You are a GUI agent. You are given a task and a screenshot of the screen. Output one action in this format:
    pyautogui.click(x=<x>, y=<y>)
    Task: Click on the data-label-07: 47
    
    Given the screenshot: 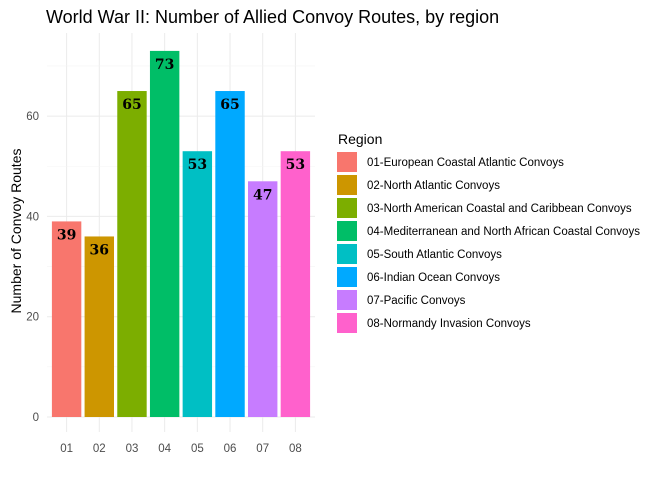 What is the action you would take?
    pyautogui.click(x=262, y=195)
    